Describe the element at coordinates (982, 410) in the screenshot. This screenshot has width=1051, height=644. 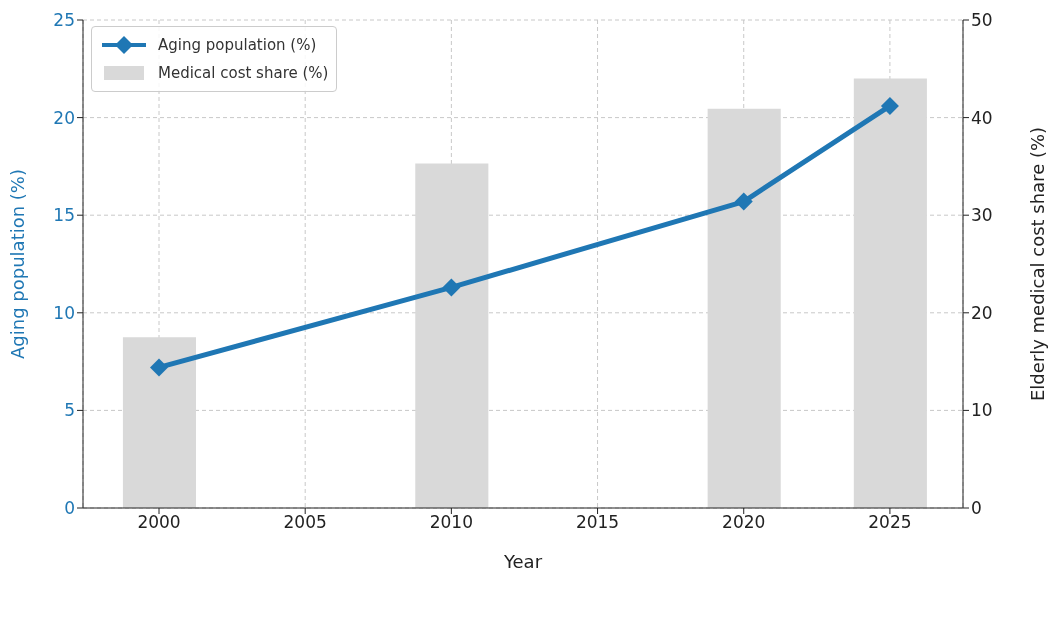
I see `y2-tick-label: 10` at that location.